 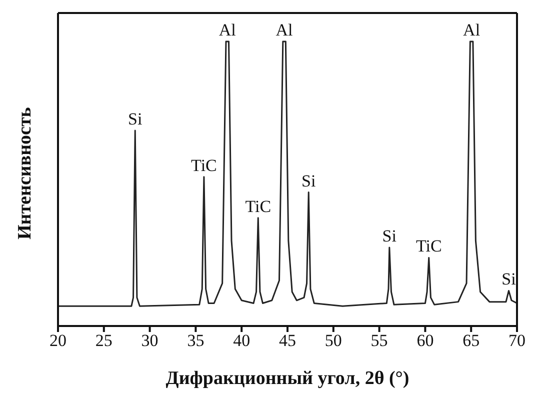 What do you see at coordinates (241, 340) in the screenshot?
I see `x-tick-label: 40` at bounding box center [241, 340].